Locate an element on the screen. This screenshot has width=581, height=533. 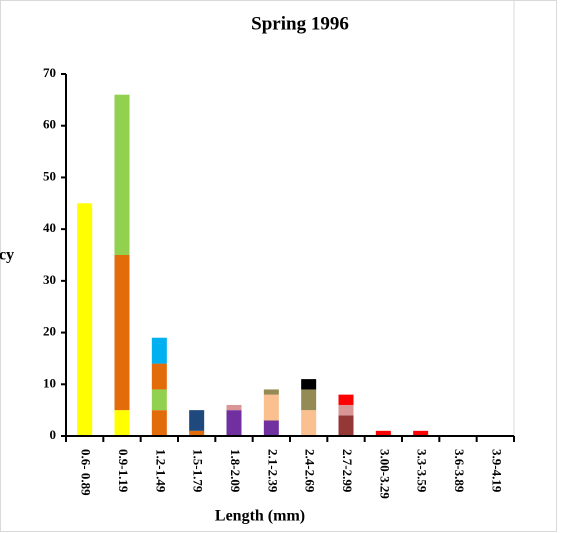
x-tick-label: 2.7-2.99 is located at coordinates (347, 471).